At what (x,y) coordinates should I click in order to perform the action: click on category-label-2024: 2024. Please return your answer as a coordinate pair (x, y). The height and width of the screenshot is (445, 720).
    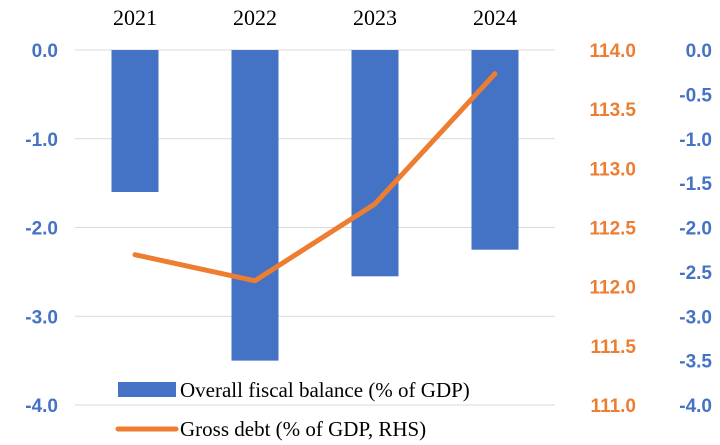
    Looking at the image, I should click on (495, 17).